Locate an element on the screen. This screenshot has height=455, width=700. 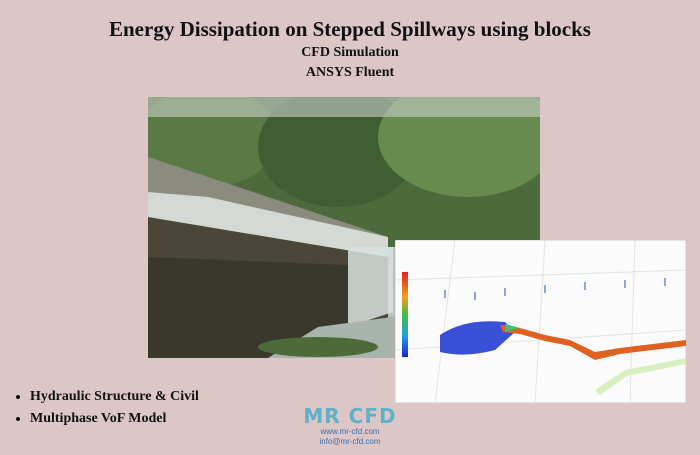
software: ANSYS Fluent is located at coordinates (350, 72).